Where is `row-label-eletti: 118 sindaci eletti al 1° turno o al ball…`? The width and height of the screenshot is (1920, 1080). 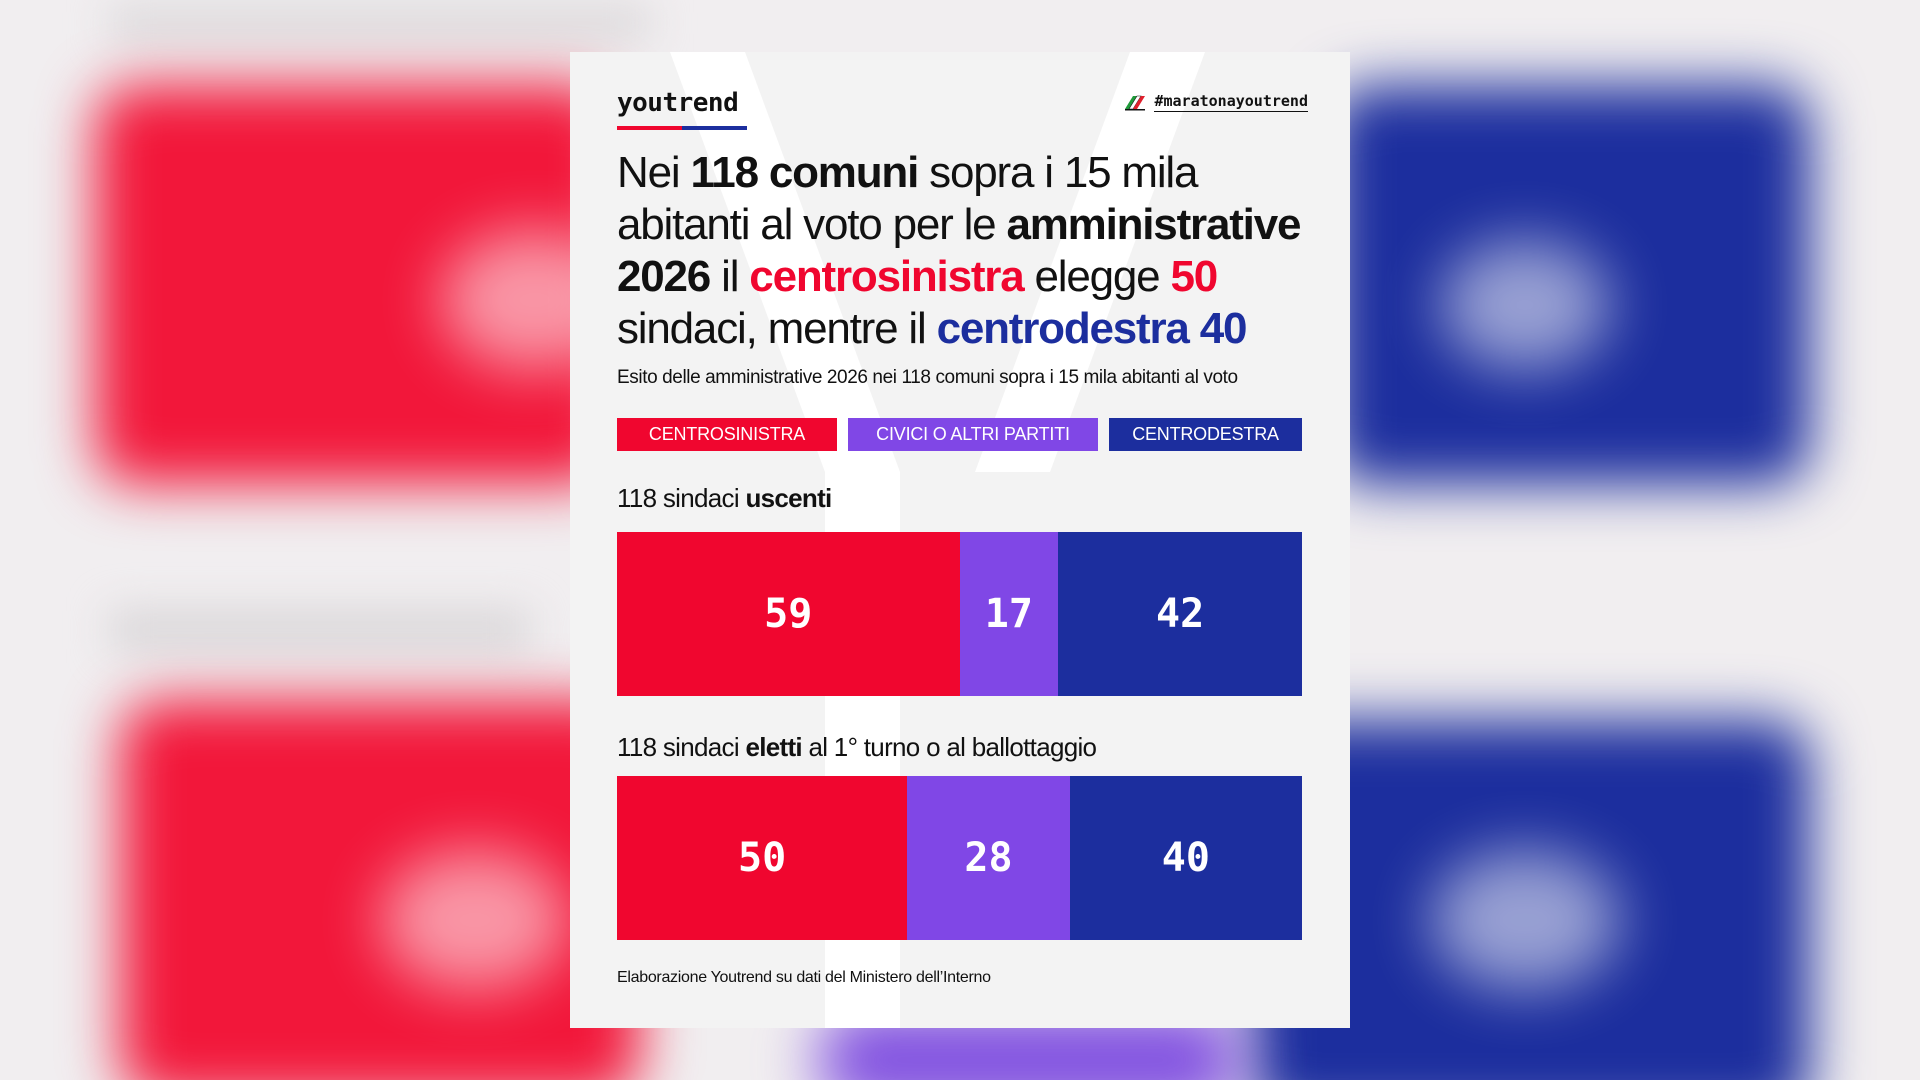
row-label-eletti: 118 sindaci eletti al 1° turno o al ball… is located at coordinates (857, 747).